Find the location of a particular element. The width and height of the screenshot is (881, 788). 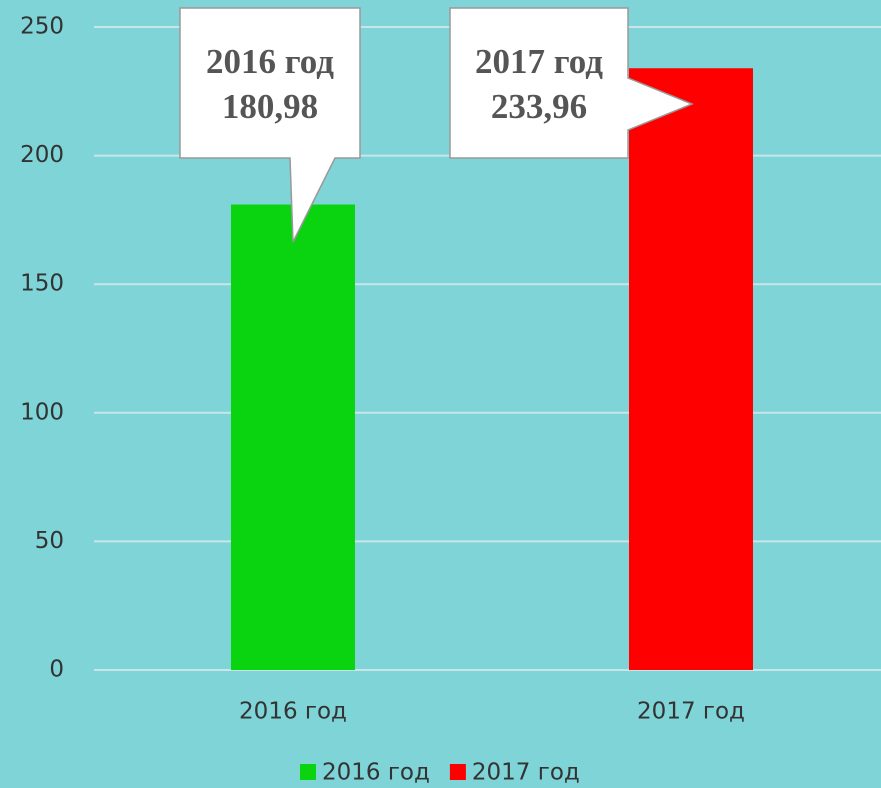

legend-label: 2017 год is located at coordinates (526, 773).